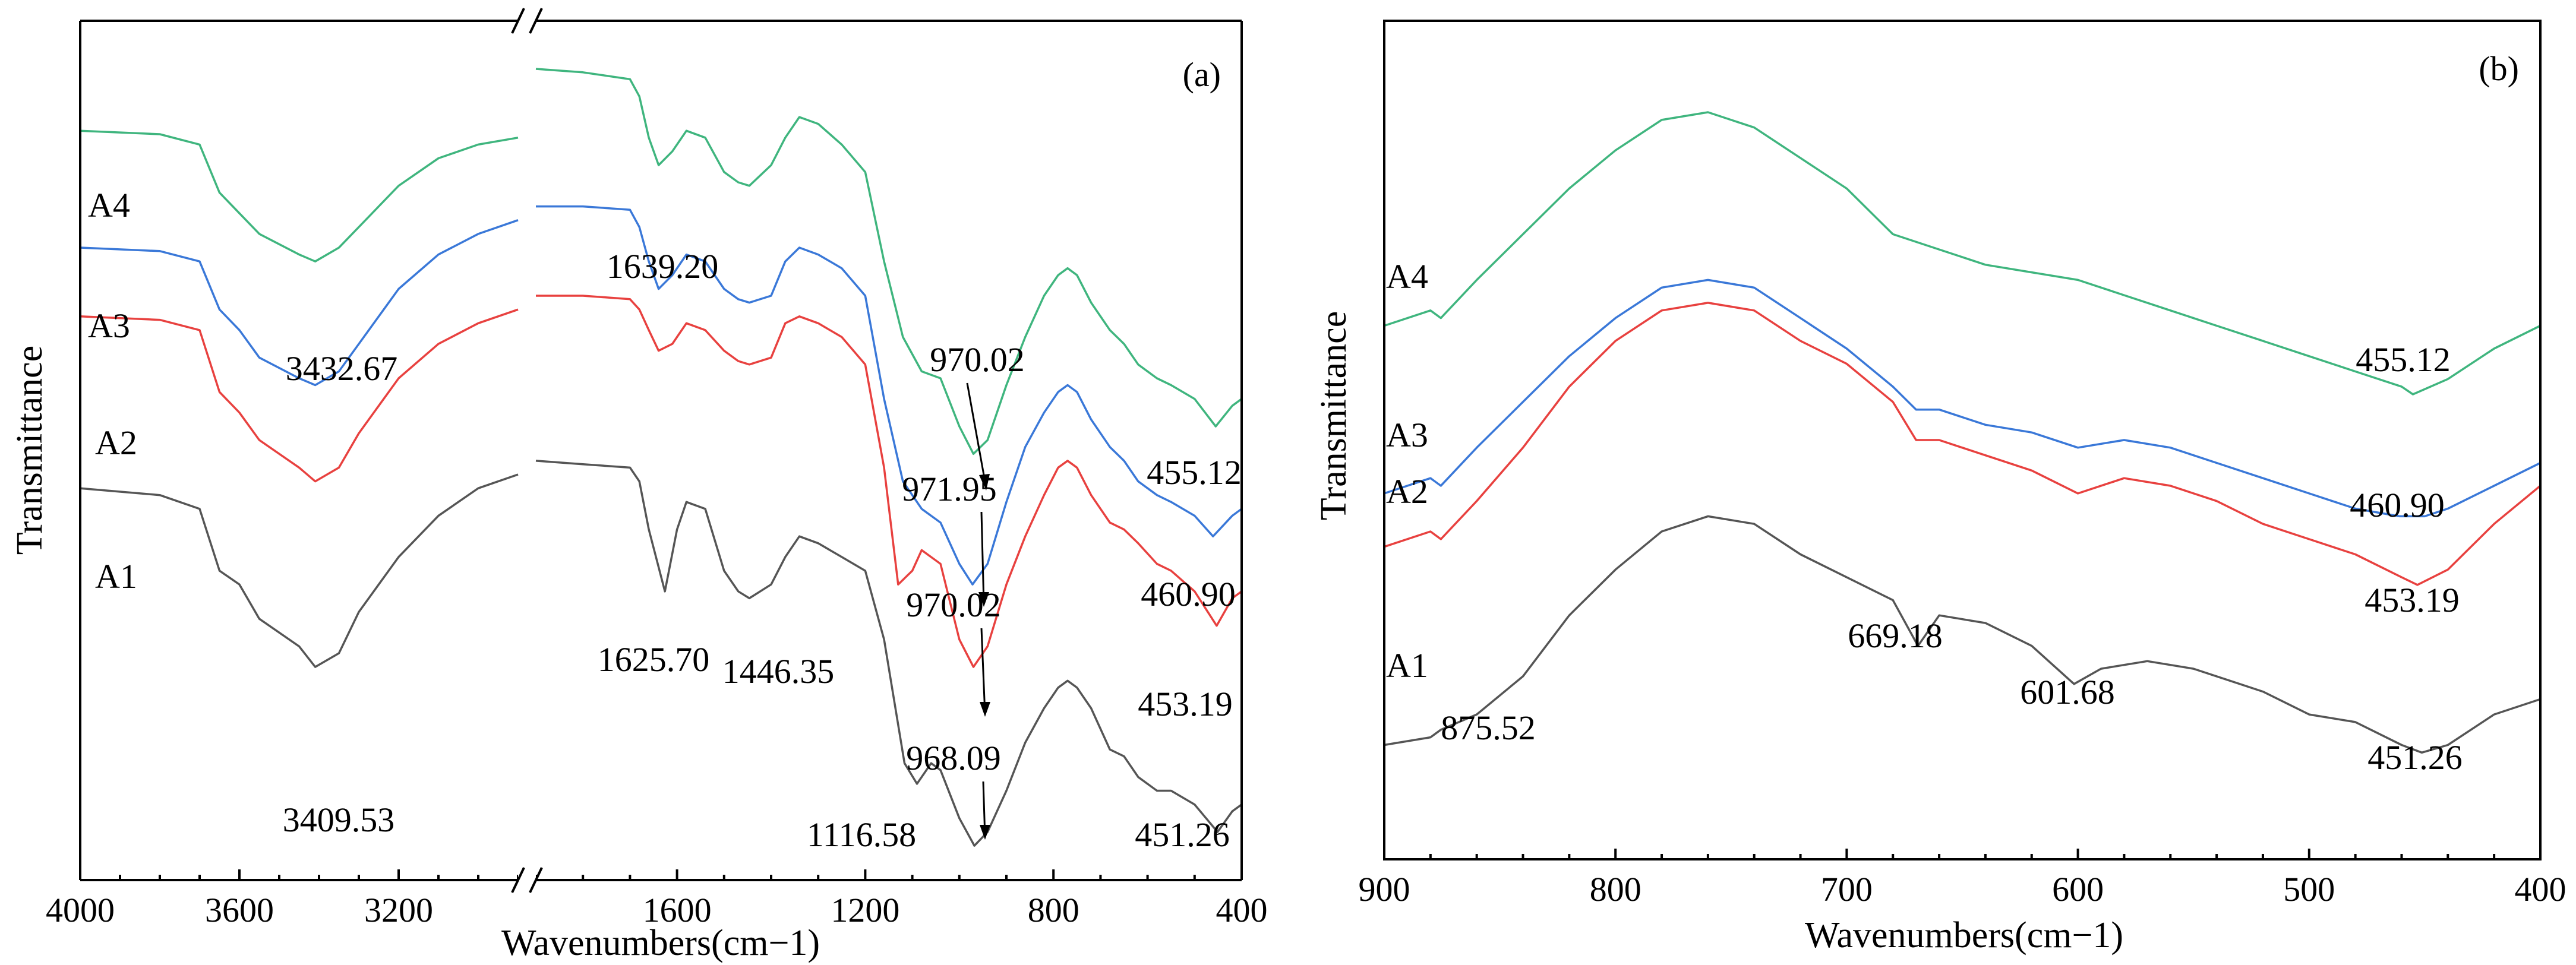 The width and height of the screenshot is (2576, 965). What do you see at coordinates (660, 943) in the screenshot?
I see `panel-a-x-axis-title: Wavenumbers(cm−1)` at bounding box center [660, 943].